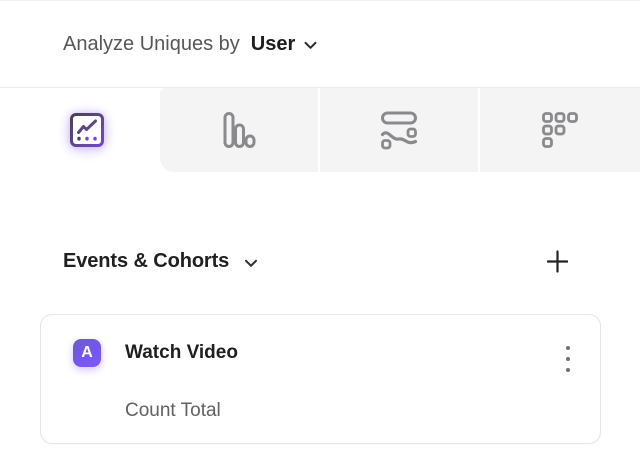 This screenshot has width=640, height=458. I want to click on uniques-by-value: User, so click(273, 43).